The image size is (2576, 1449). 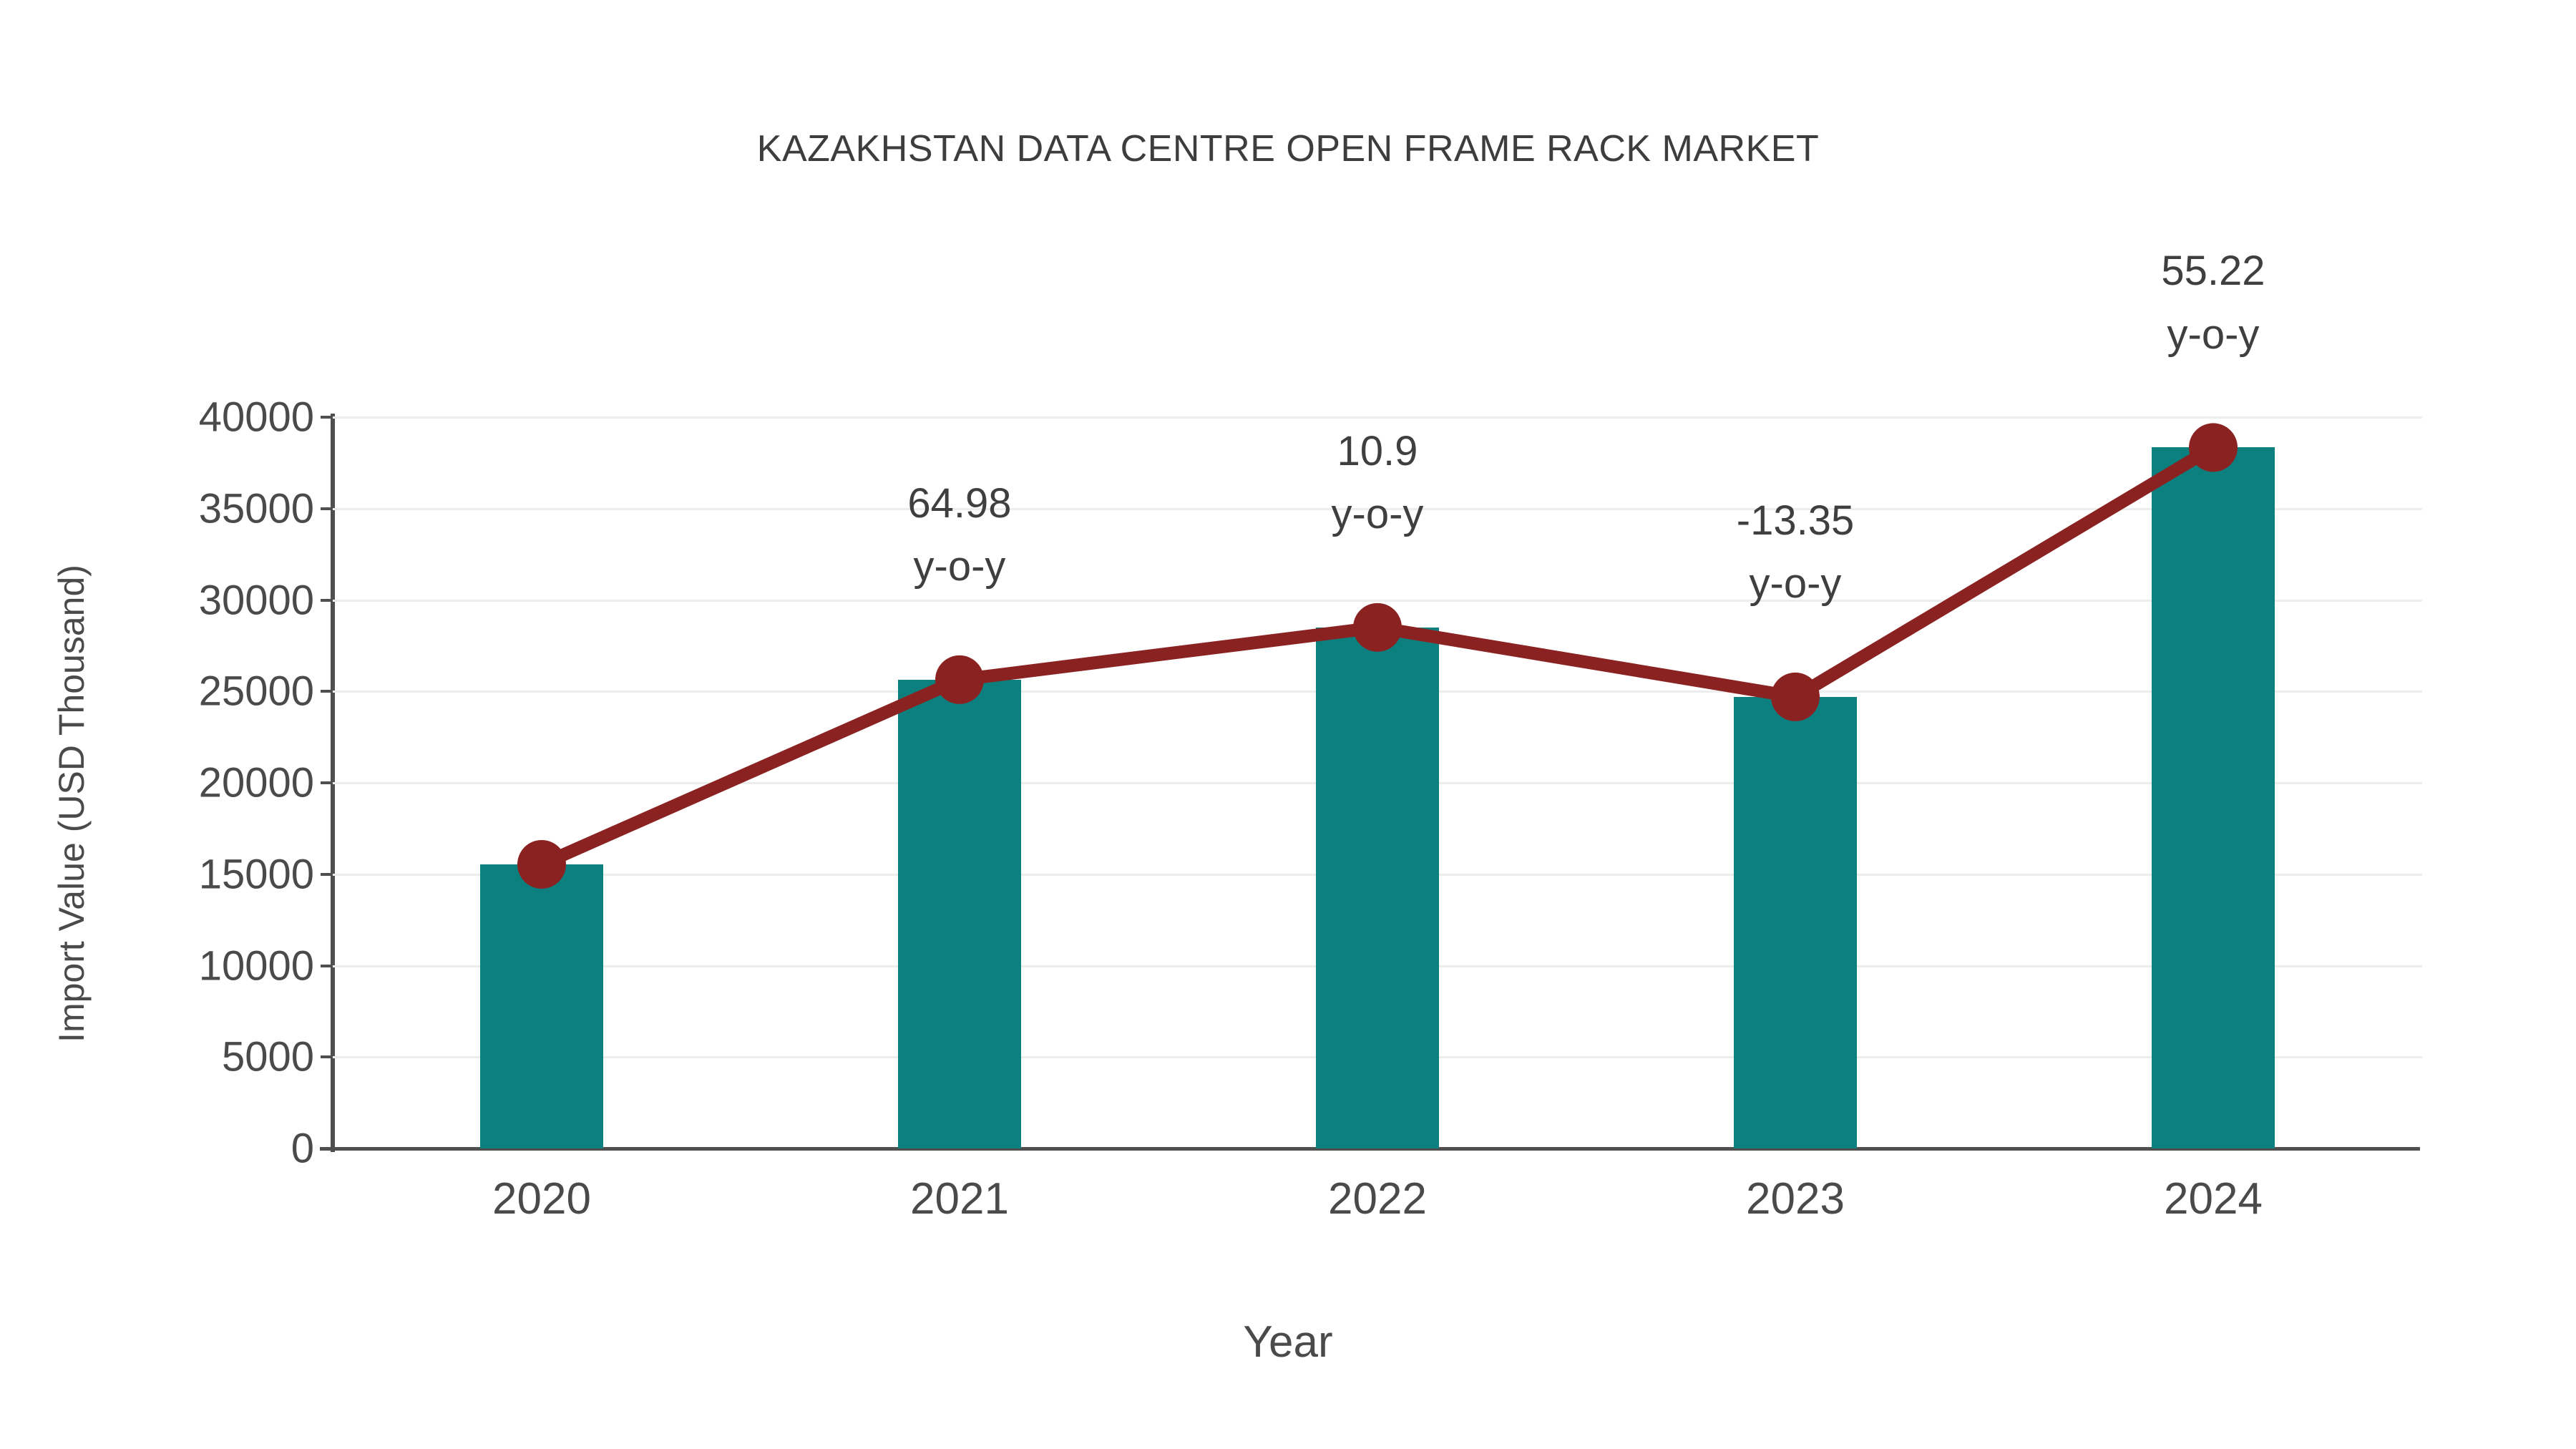 I want to click on bar-2022, so click(x=1377, y=887).